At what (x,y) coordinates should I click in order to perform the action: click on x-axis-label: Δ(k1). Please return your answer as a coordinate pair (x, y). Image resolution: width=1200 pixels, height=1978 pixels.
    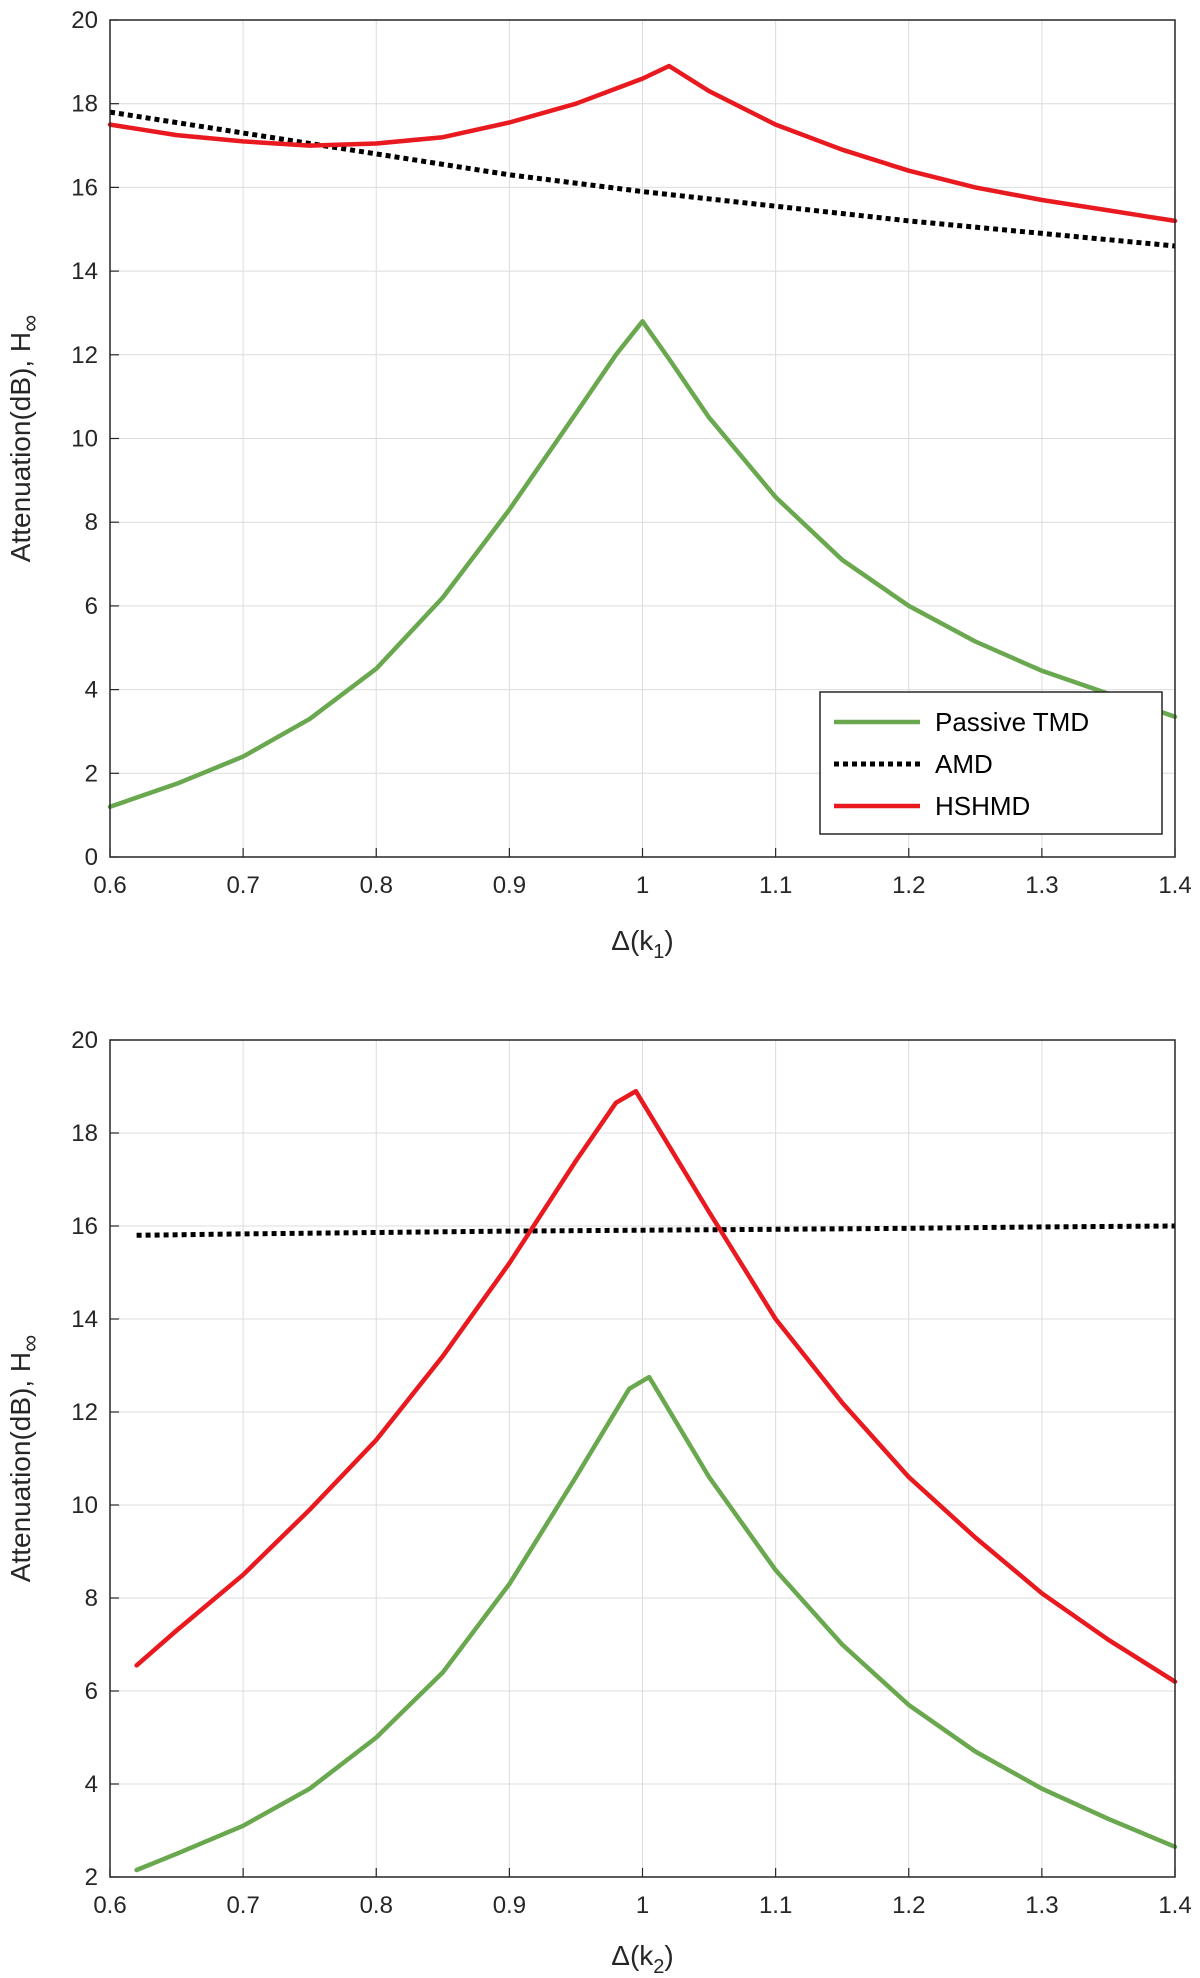
    Looking at the image, I should click on (642, 944).